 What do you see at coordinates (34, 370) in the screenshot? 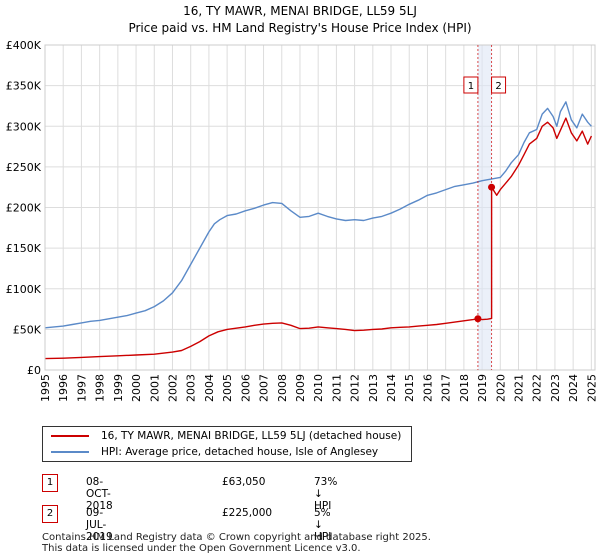
I see `y-tick-label: £0` at bounding box center [34, 370].